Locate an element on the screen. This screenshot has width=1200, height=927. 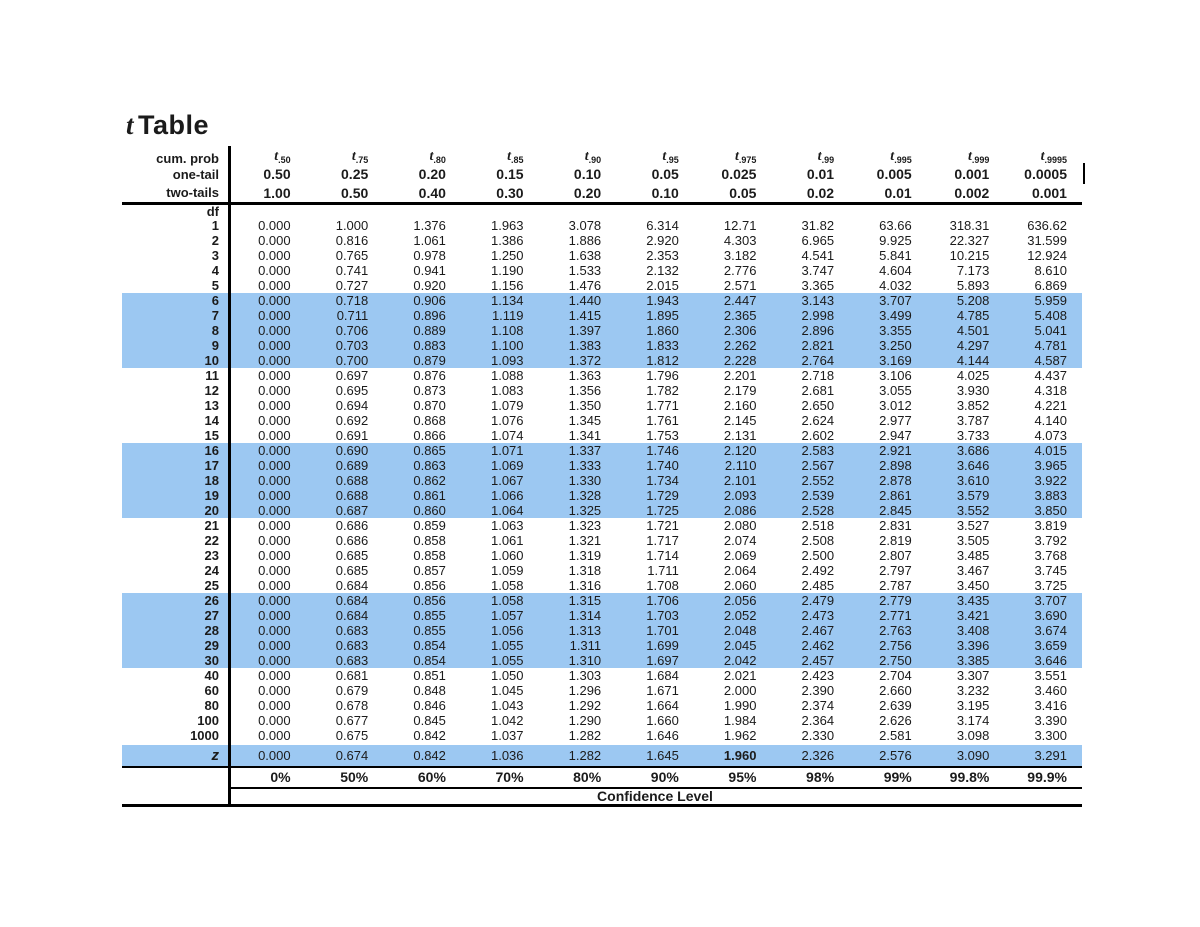
data-cell: 5.841 is located at coordinates (895, 255).